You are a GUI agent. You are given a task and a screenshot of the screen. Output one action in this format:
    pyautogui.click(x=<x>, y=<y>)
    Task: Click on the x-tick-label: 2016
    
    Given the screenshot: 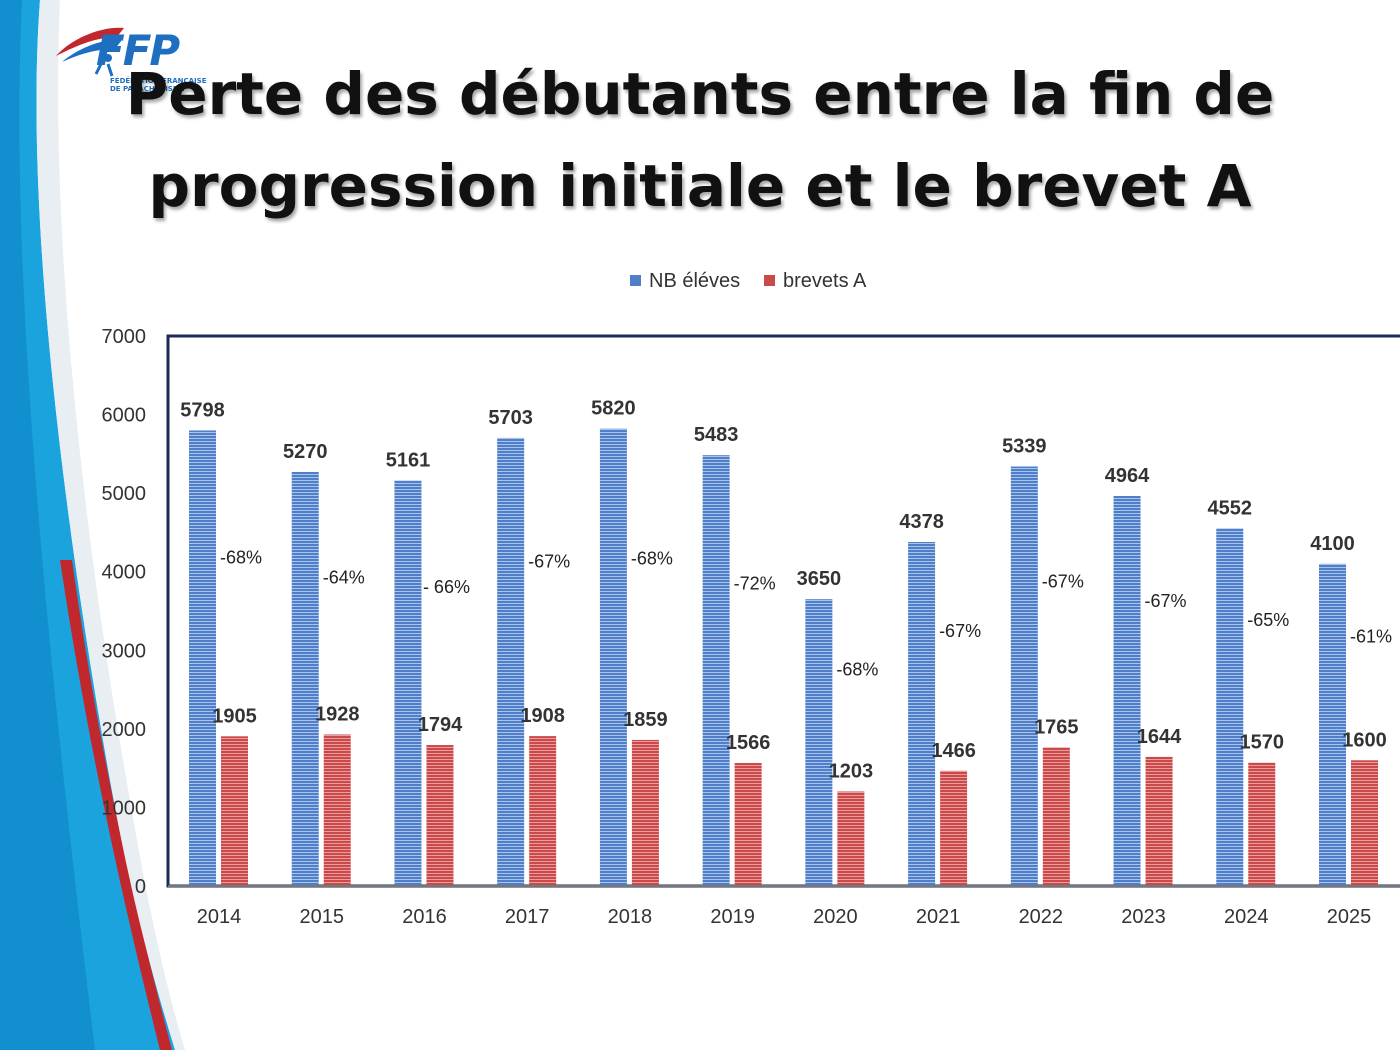 What is the action you would take?
    pyautogui.click(x=424, y=917)
    